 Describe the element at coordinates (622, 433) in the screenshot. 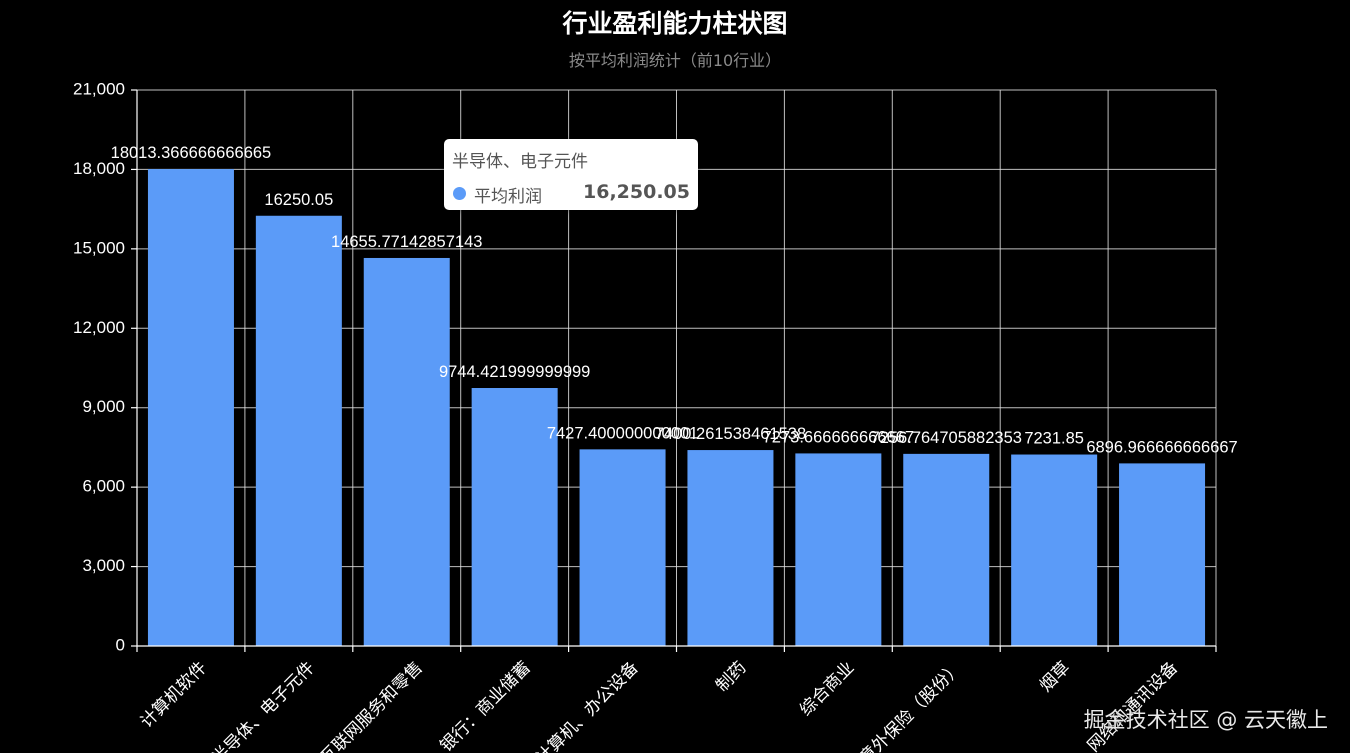

I see `data-label: 7427.400000000001` at that location.